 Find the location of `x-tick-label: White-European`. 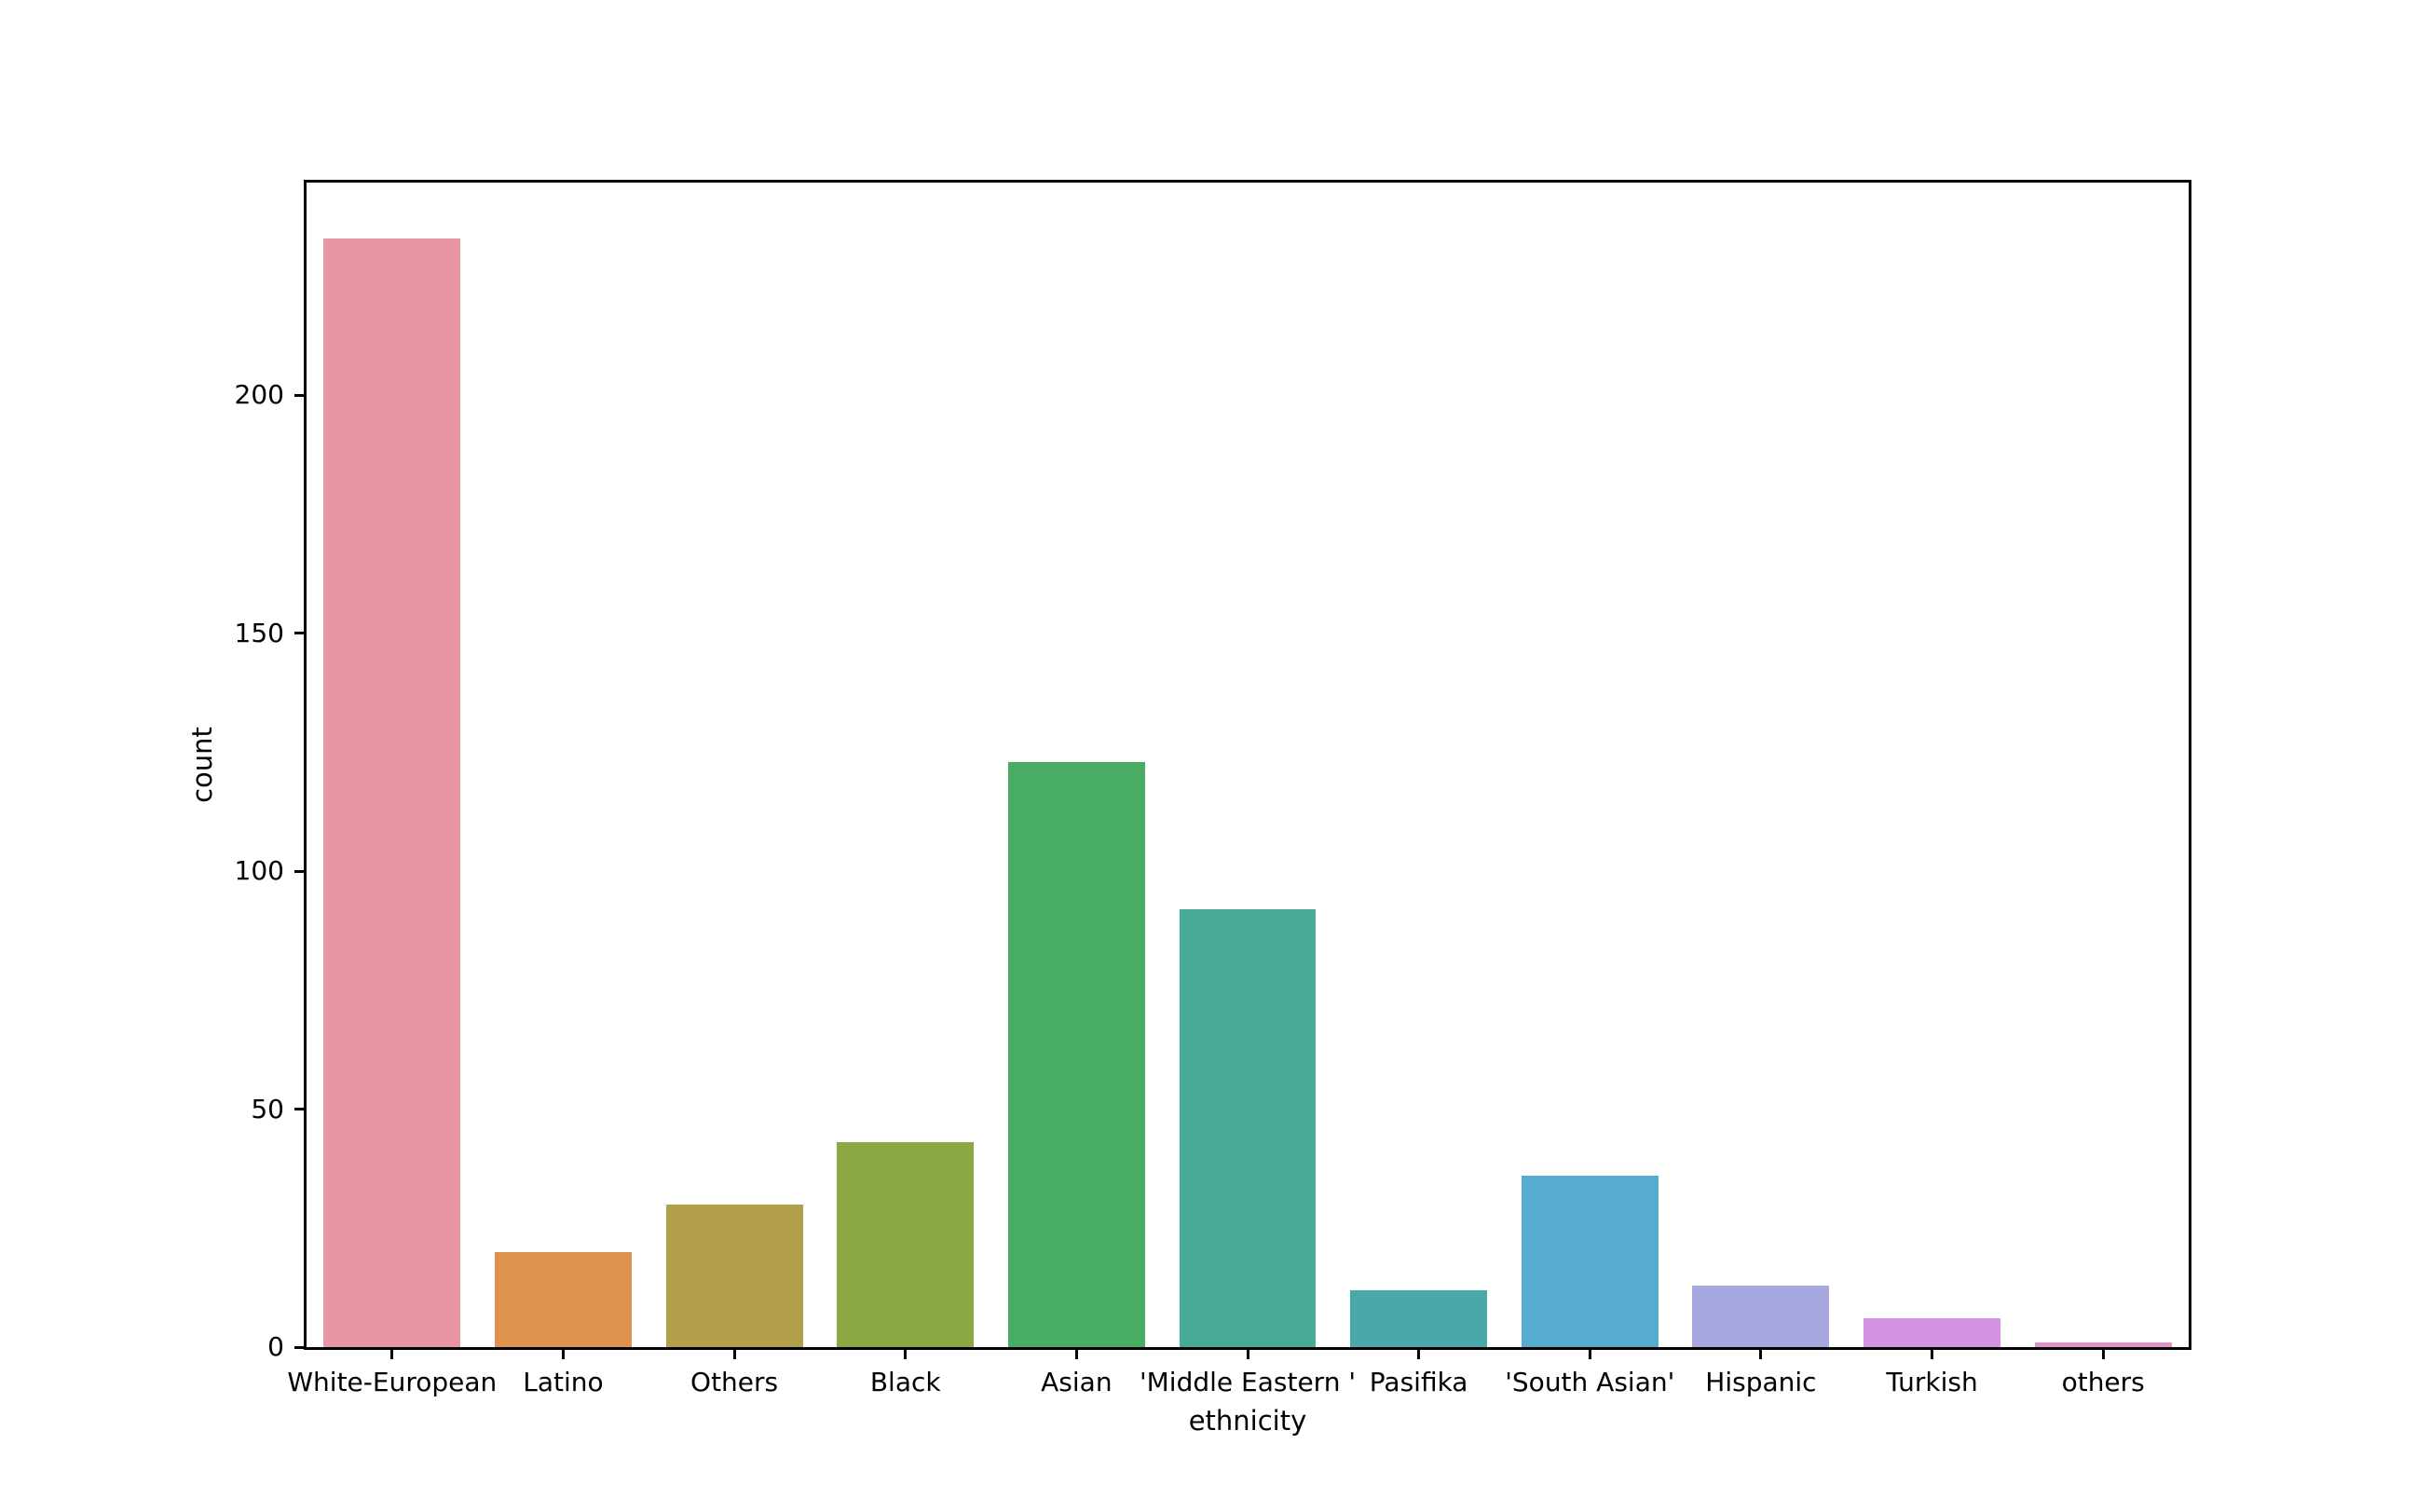

x-tick-label: White-European is located at coordinates (392, 1382).